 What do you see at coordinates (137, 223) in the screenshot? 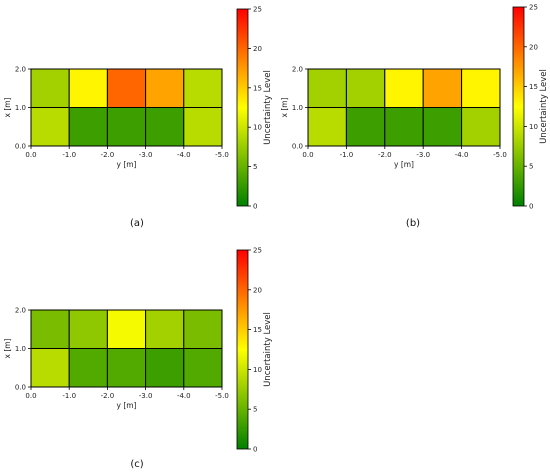
I see `panel-label: (a)` at bounding box center [137, 223].